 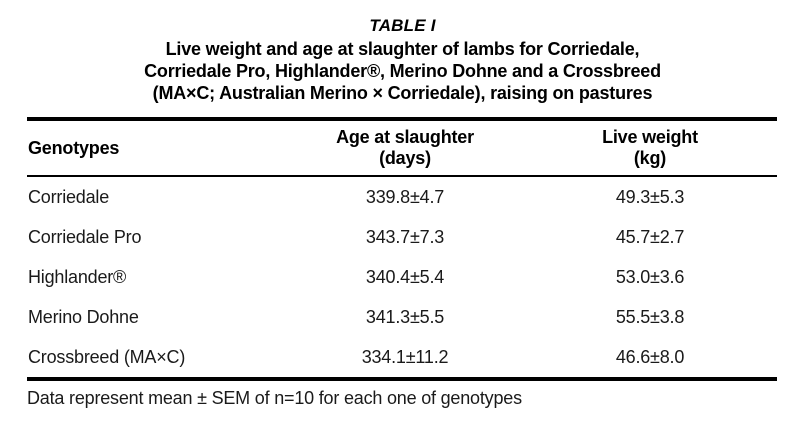 I want to click on table-number: TABLE I, so click(x=402, y=25).